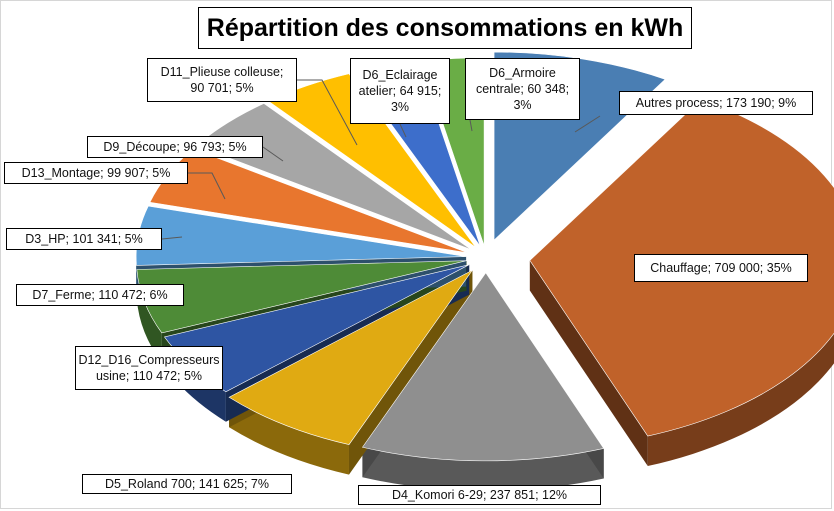  I want to click on data-label: D4_Komori 6-29; 237 851; 12%, so click(479, 495).